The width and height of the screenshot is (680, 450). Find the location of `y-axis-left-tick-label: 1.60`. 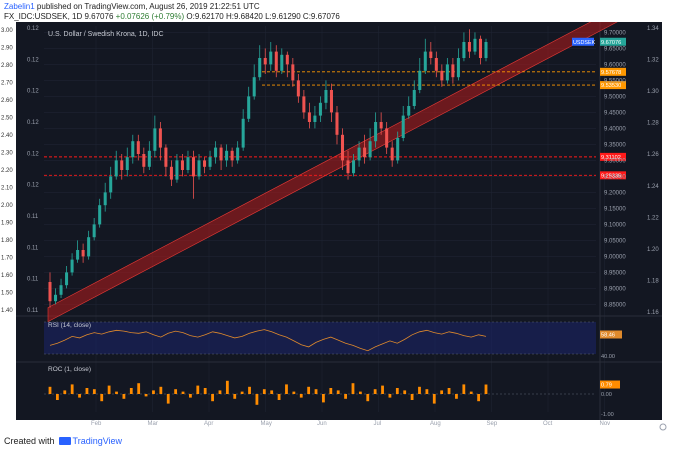

y-axis-left-tick-label: 1.60 is located at coordinates (7, 276).